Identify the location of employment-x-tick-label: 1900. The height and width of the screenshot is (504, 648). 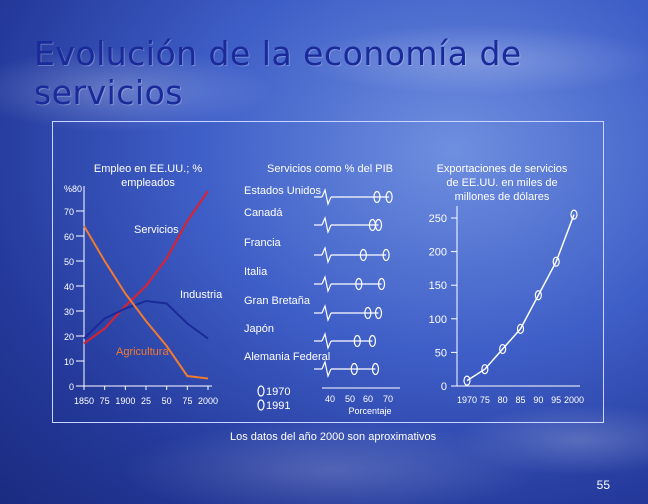
(125, 401).